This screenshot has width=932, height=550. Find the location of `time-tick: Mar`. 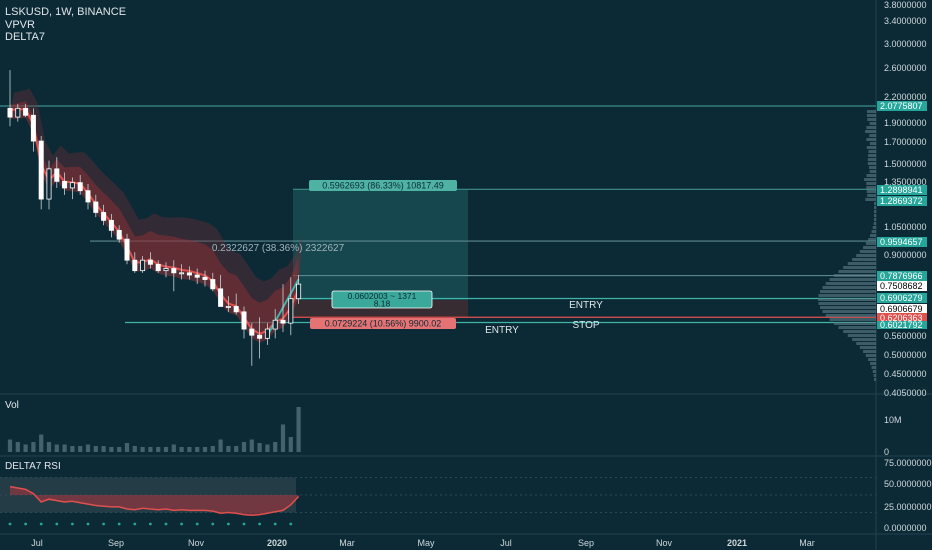

time-tick: Mar is located at coordinates (347, 543).